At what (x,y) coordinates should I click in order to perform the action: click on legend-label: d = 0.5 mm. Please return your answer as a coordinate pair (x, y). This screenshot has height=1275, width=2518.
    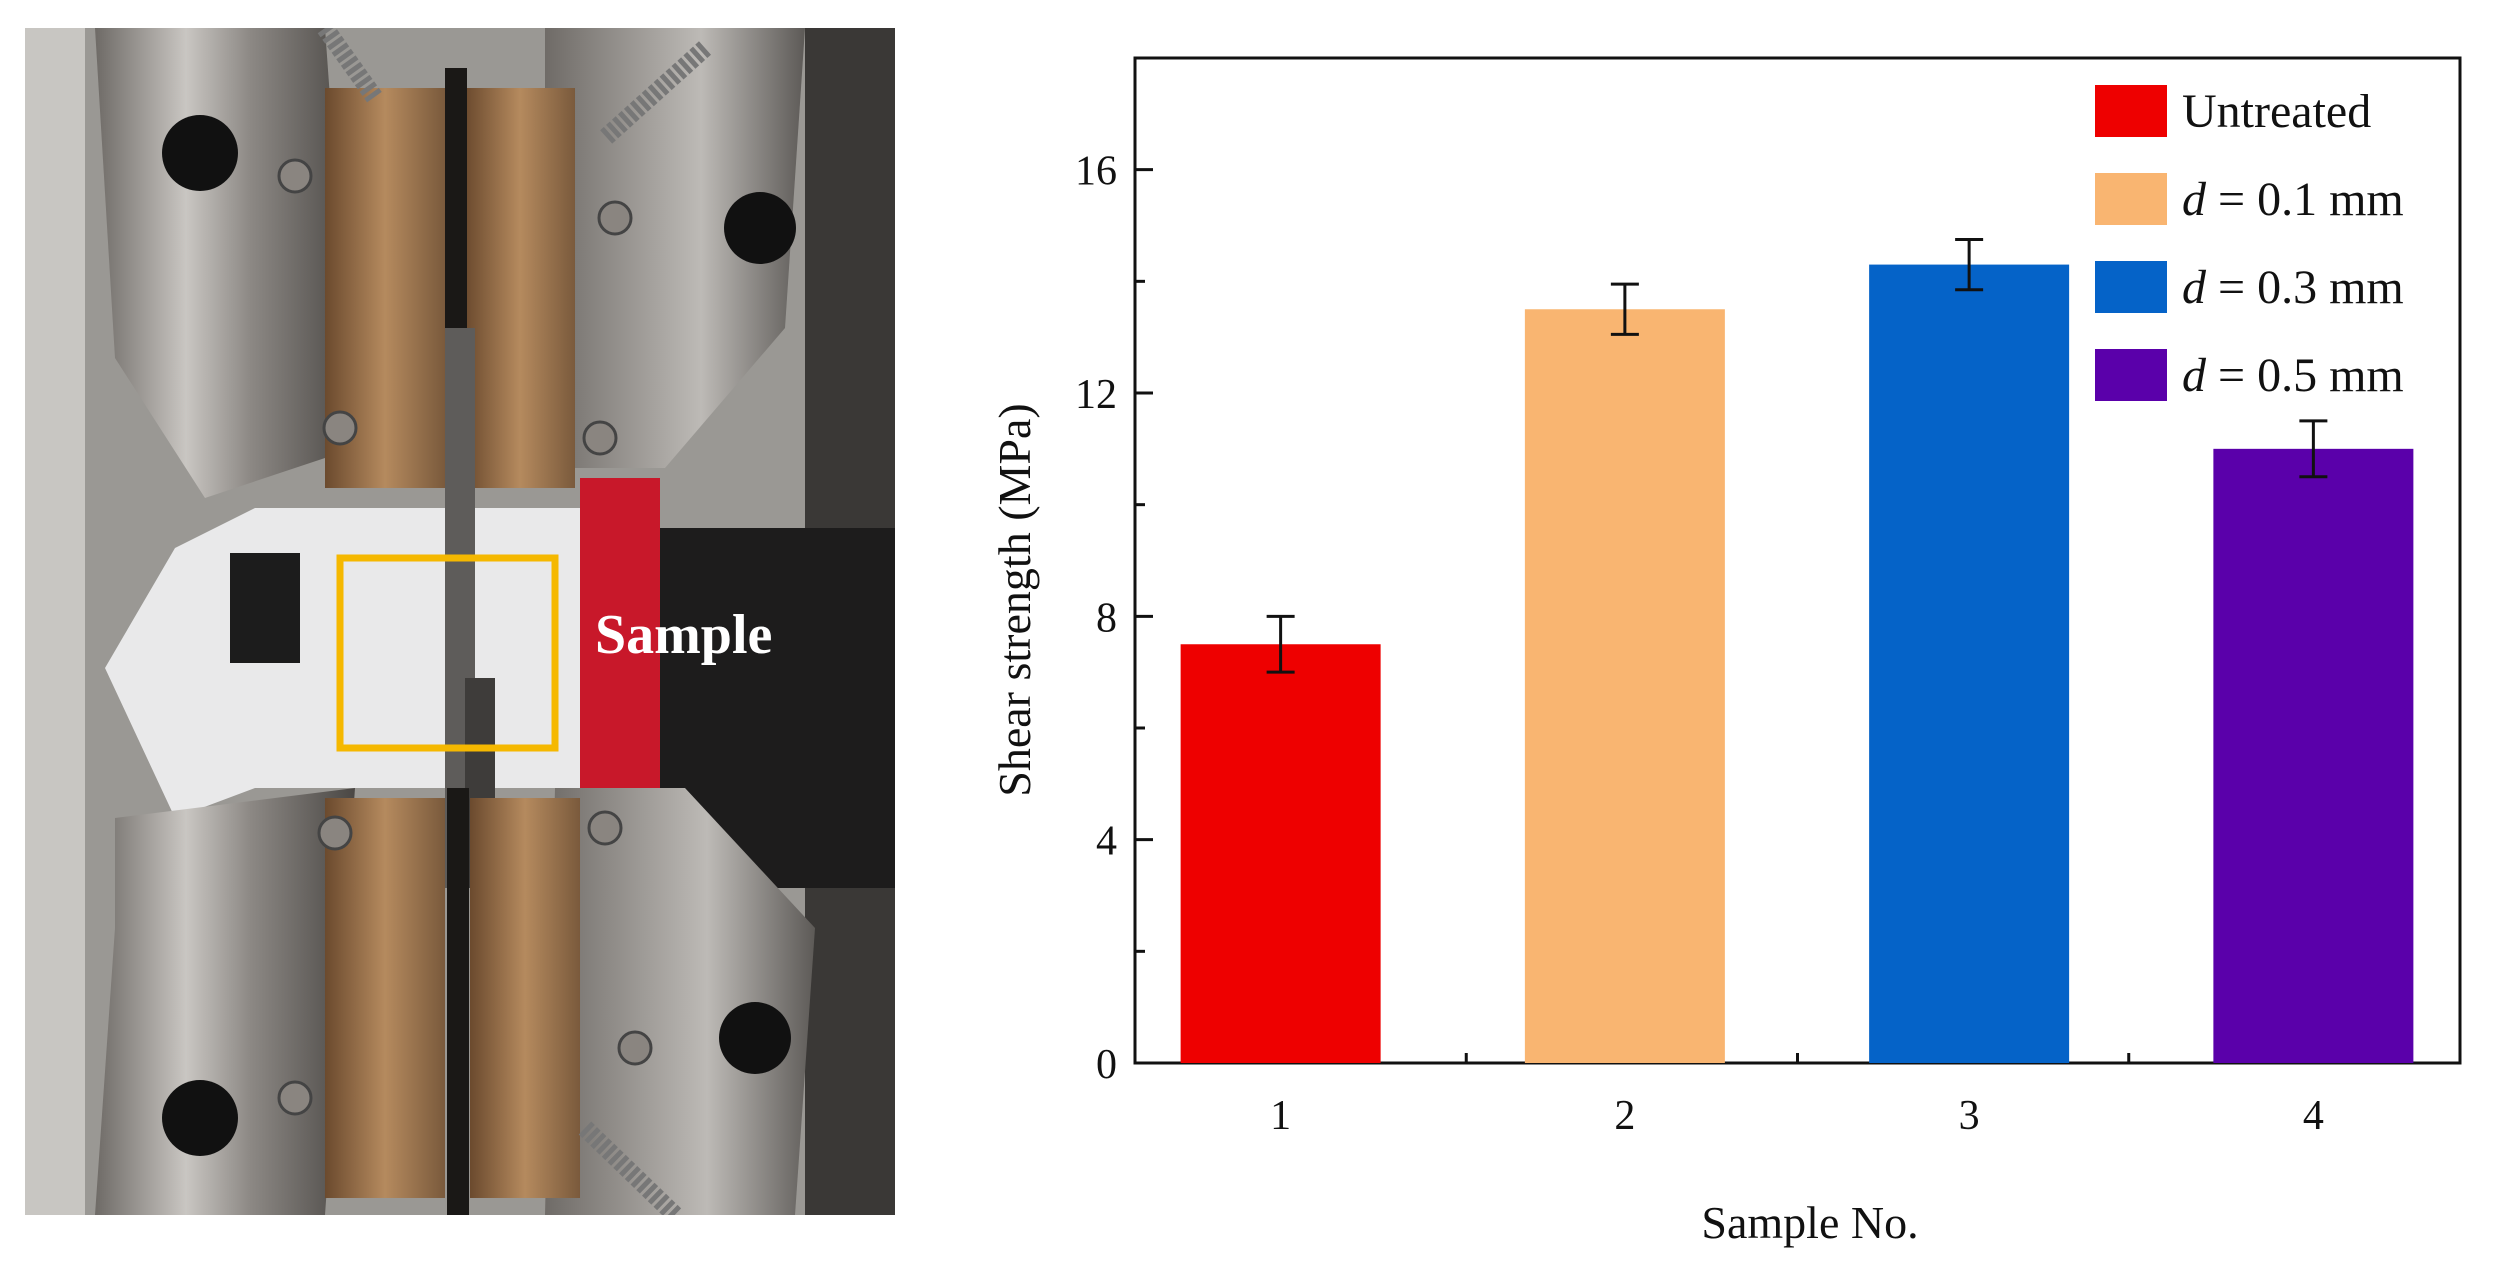
    Looking at the image, I should click on (2293, 375).